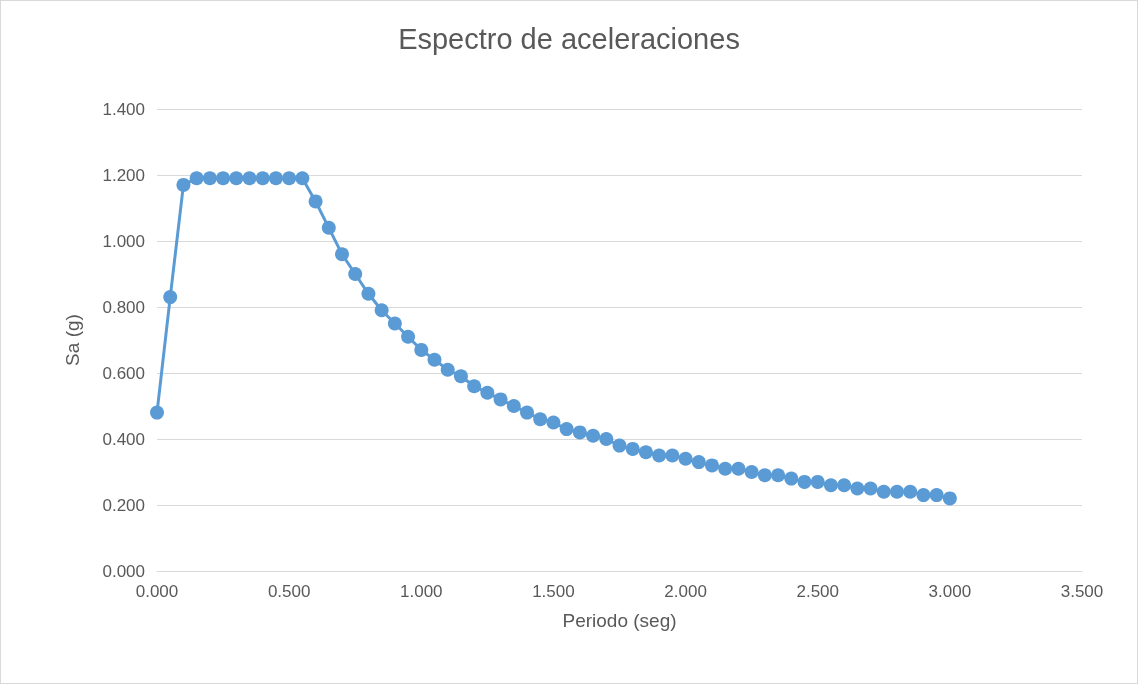 The height and width of the screenshot is (684, 1138). I want to click on y-tick-label: 0.200, so click(123, 505).